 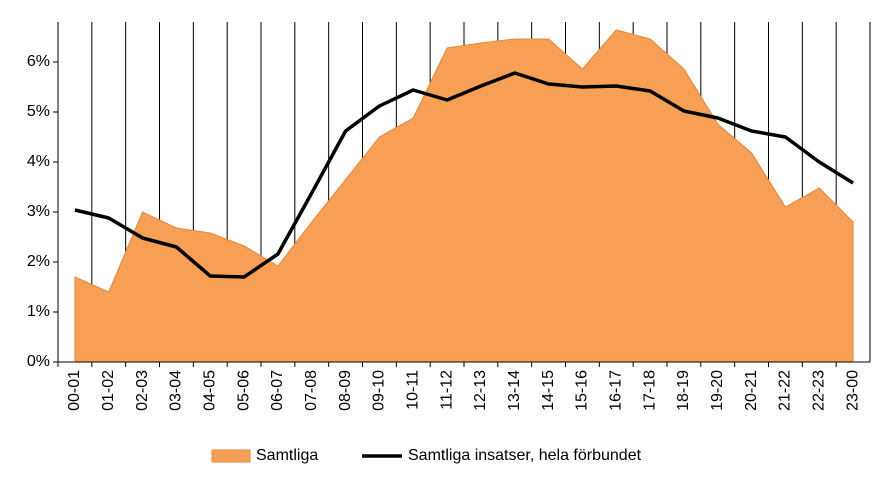 What do you see at coordinates (480, 390) in the screenshot?
I see `x-tick-label: 12-13` at bounding box center [480, 390].